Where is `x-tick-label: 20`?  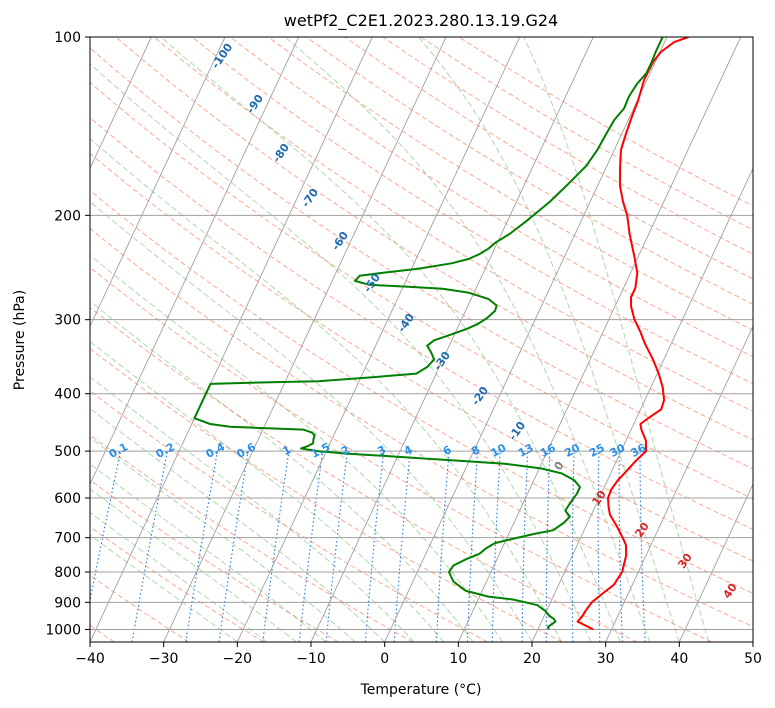
x-tick-label: 20 is located at coordinates (532, 659).